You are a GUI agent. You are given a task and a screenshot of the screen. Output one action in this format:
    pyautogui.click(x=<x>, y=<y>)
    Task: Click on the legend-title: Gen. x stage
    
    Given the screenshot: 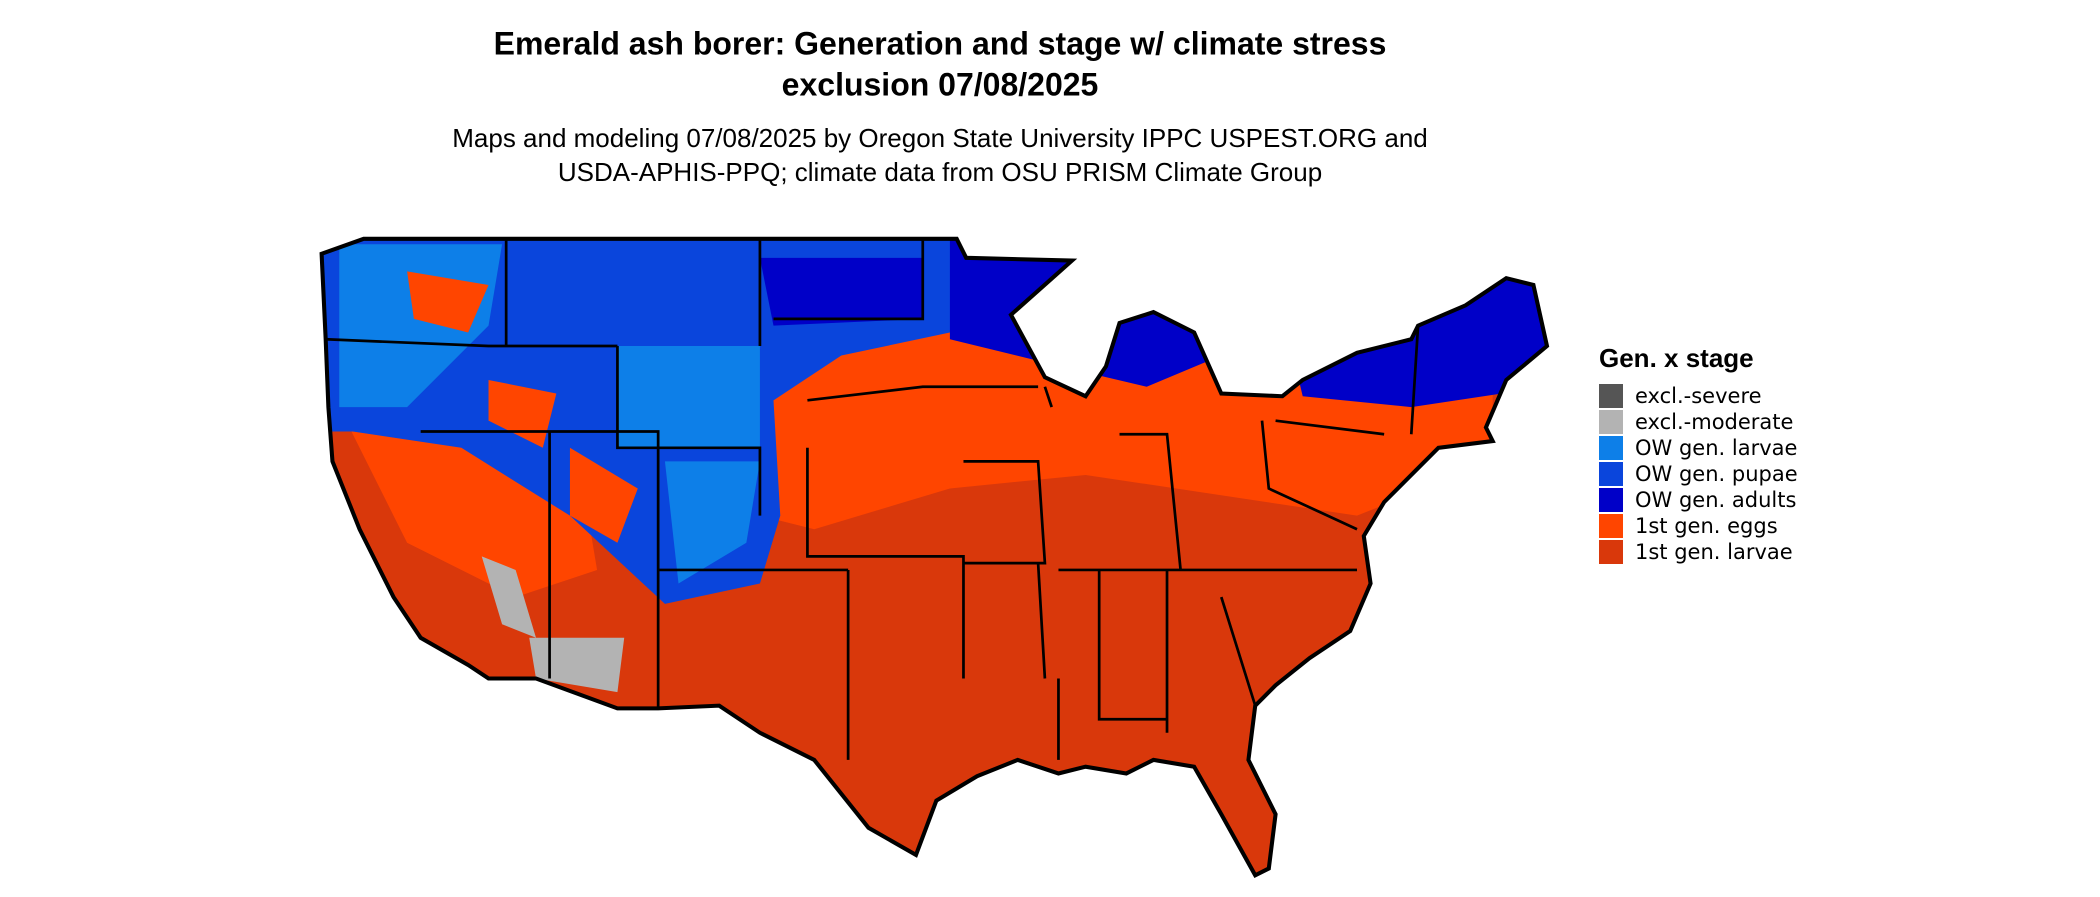 What is the action you would take?
    pyautogui.click(x=1676, y=358)
    